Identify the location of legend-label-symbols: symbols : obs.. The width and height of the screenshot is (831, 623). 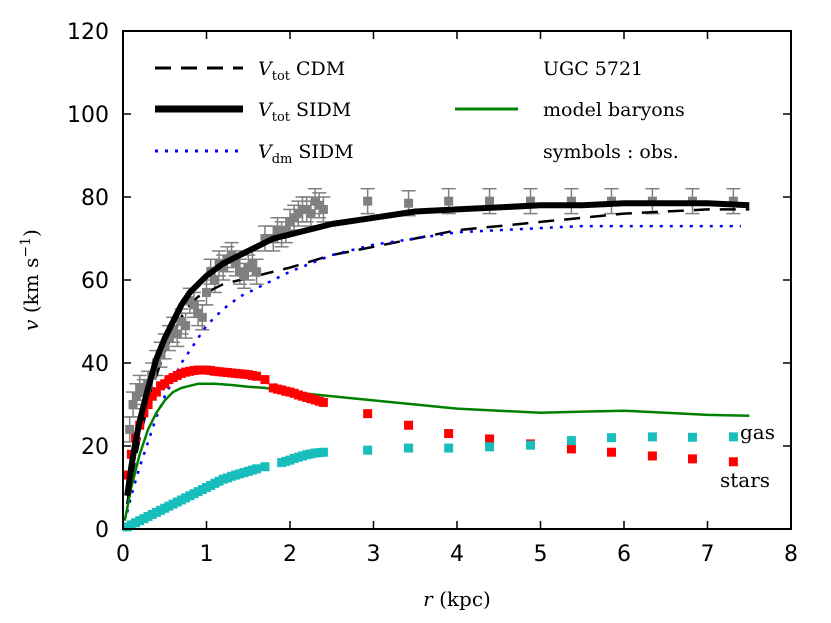
(611, 152).